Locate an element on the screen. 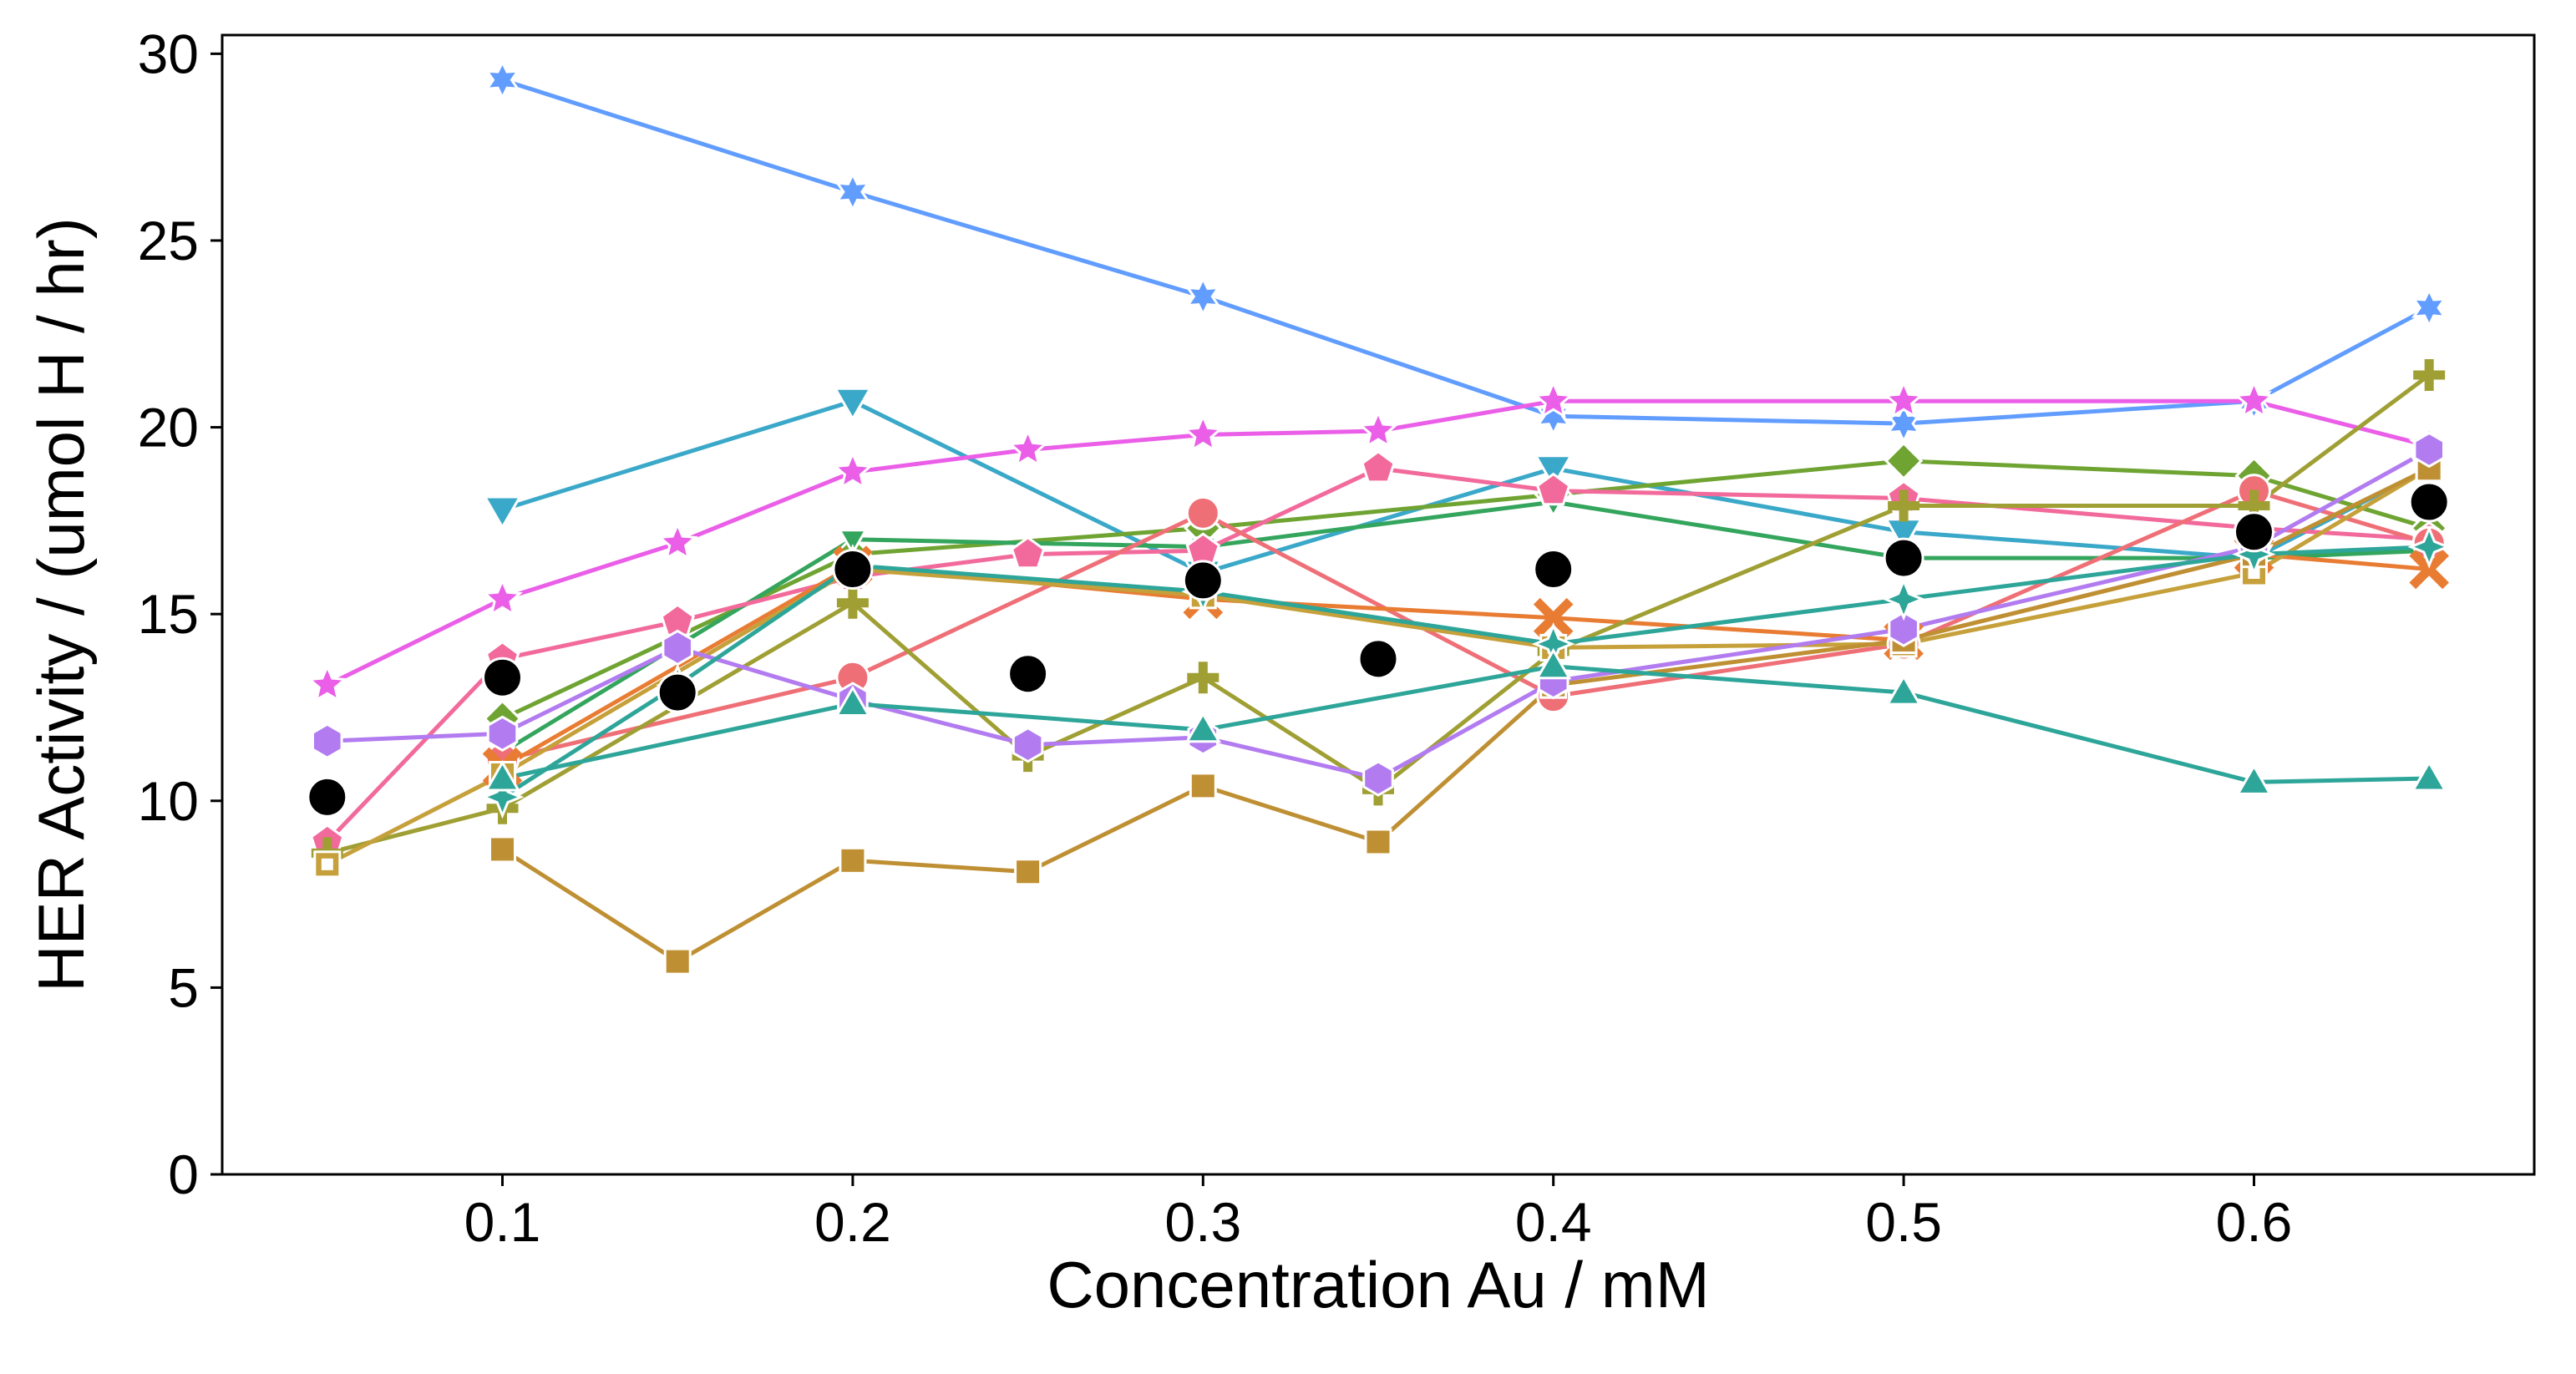  series-7-markers is located at coordinates (1465, 661).